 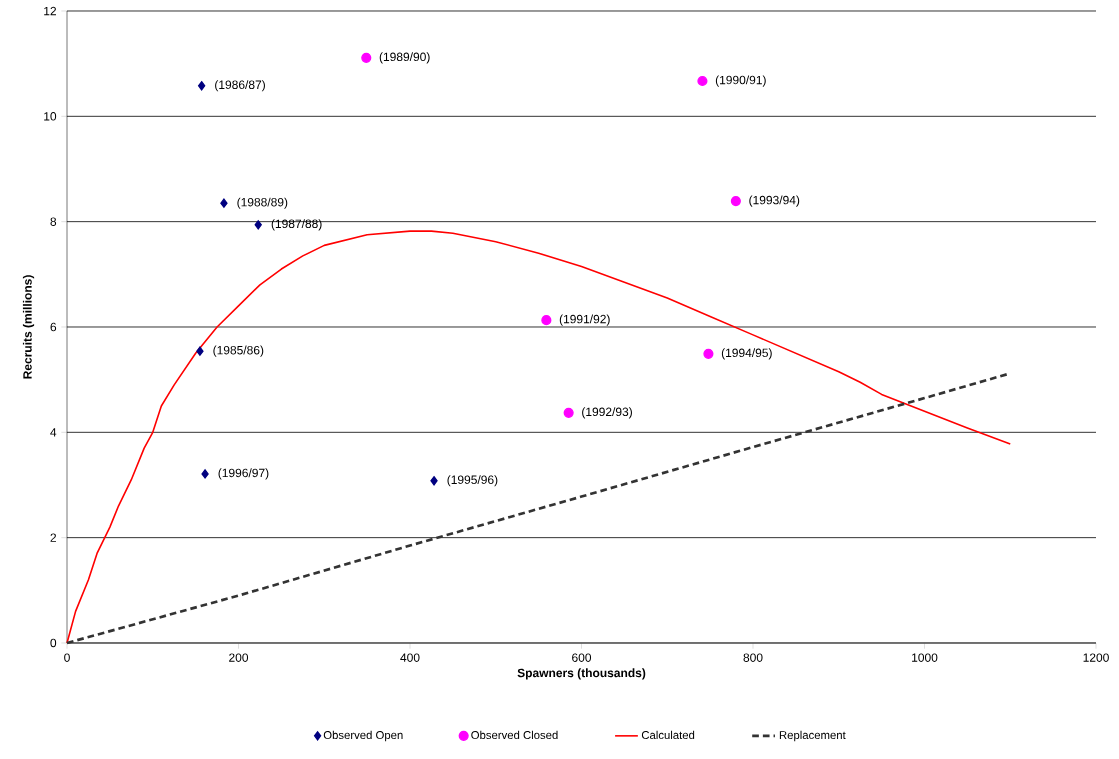 I want to click on x-tick-label: 1000, so click(x=925, y=657).